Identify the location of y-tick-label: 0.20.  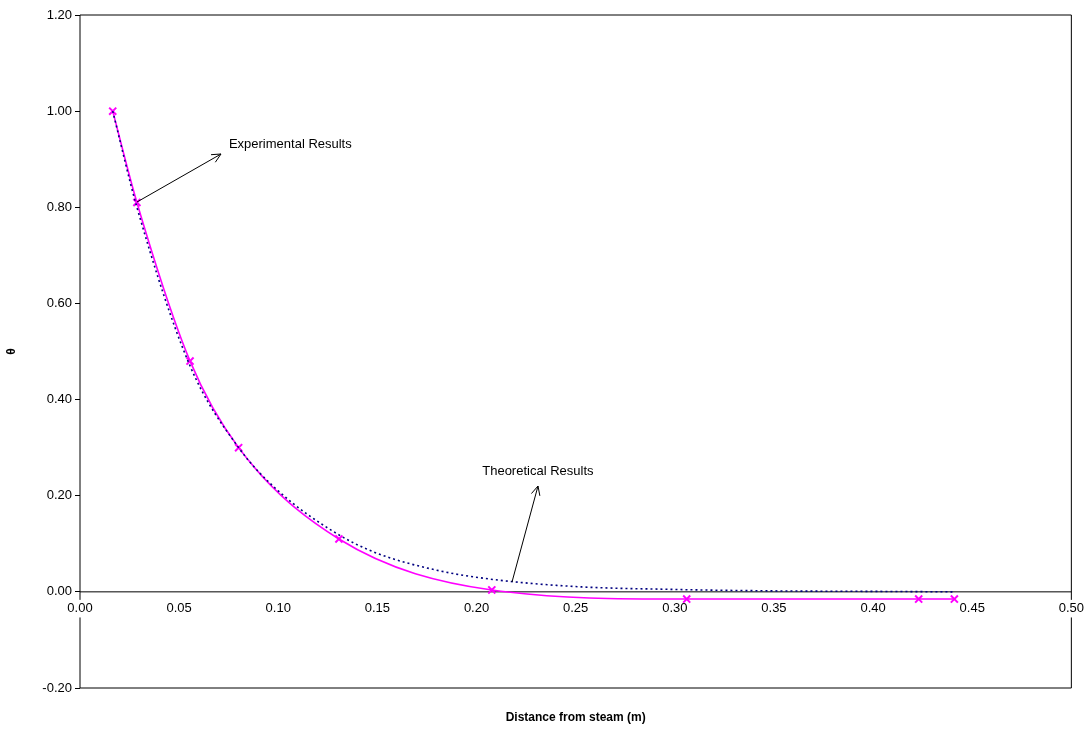
(59, 495).